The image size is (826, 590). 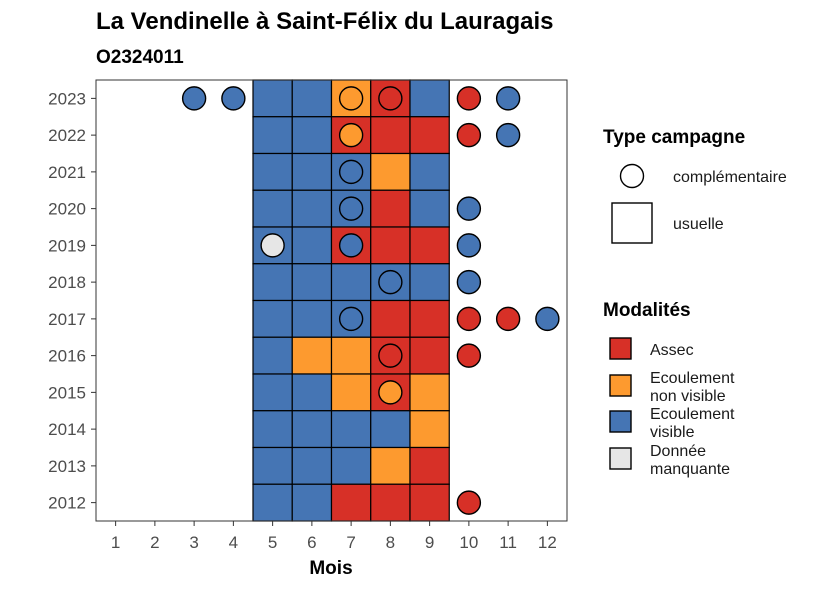 What do you see at coordinates (67, 282) in the screenshot?
I see `y-tick-label-2018: 2018` at bounding box center [67, 282].